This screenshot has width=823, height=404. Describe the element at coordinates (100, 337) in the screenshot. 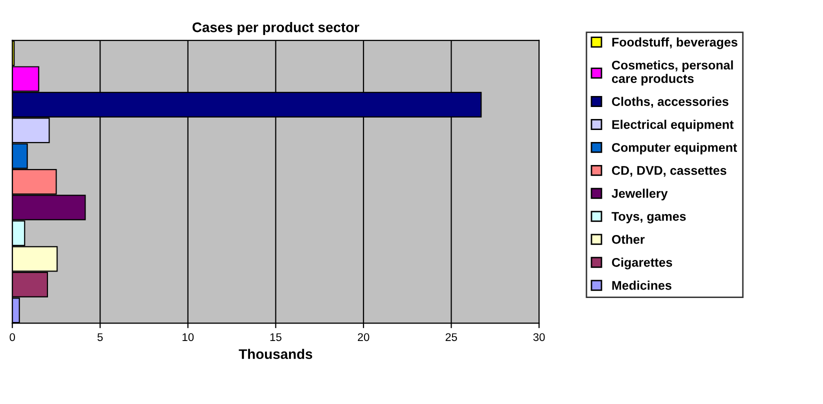

I see `x-tick-label: 5` at that location.